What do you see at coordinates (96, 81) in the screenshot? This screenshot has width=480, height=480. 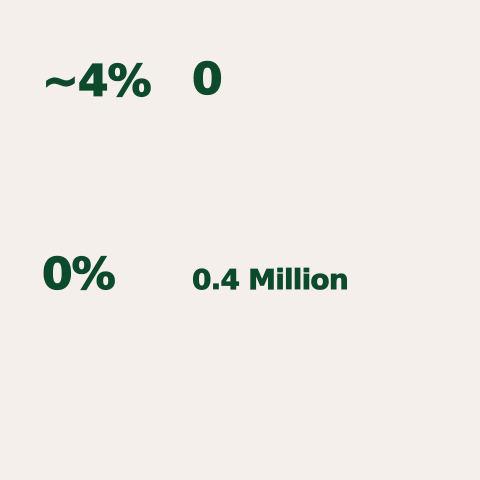 I see `stat-value-approx-4-percent: ~4%` at bounding box center [96, 81].